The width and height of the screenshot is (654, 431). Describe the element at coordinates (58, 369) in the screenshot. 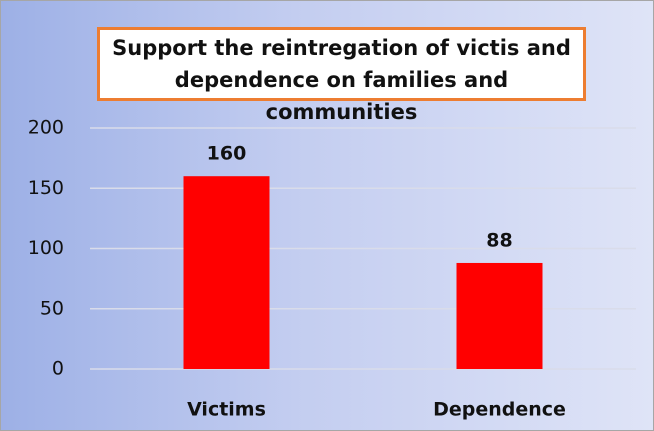

I see `y-tick-label: 0` at that location.